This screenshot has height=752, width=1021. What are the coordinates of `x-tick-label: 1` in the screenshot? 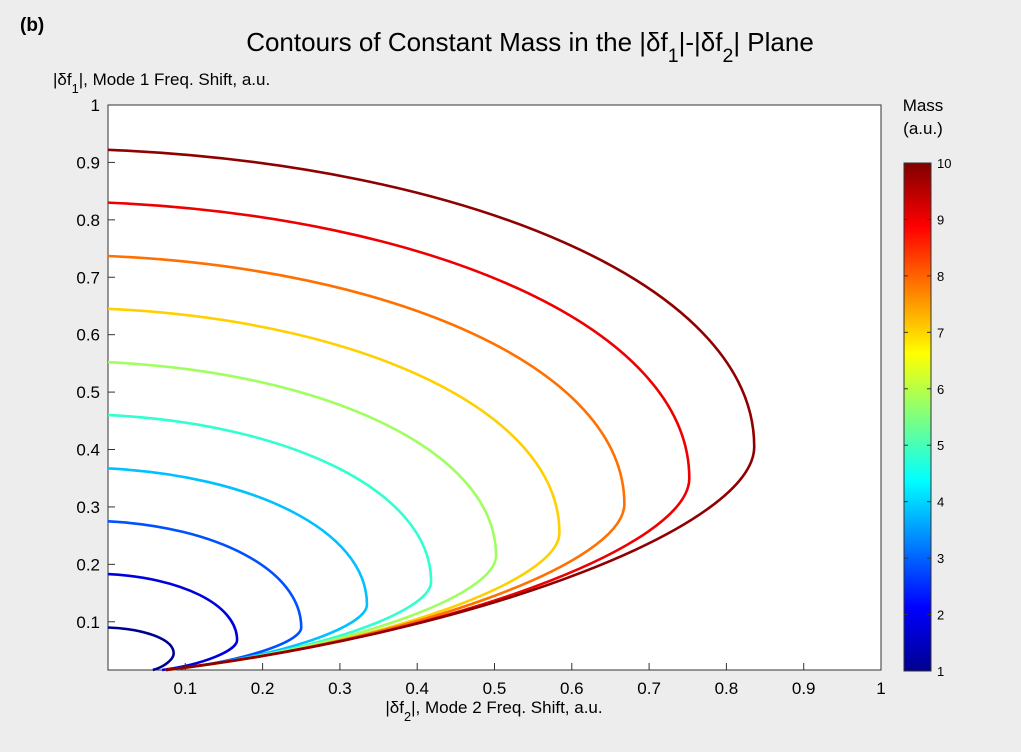 It's located at (880, 688).